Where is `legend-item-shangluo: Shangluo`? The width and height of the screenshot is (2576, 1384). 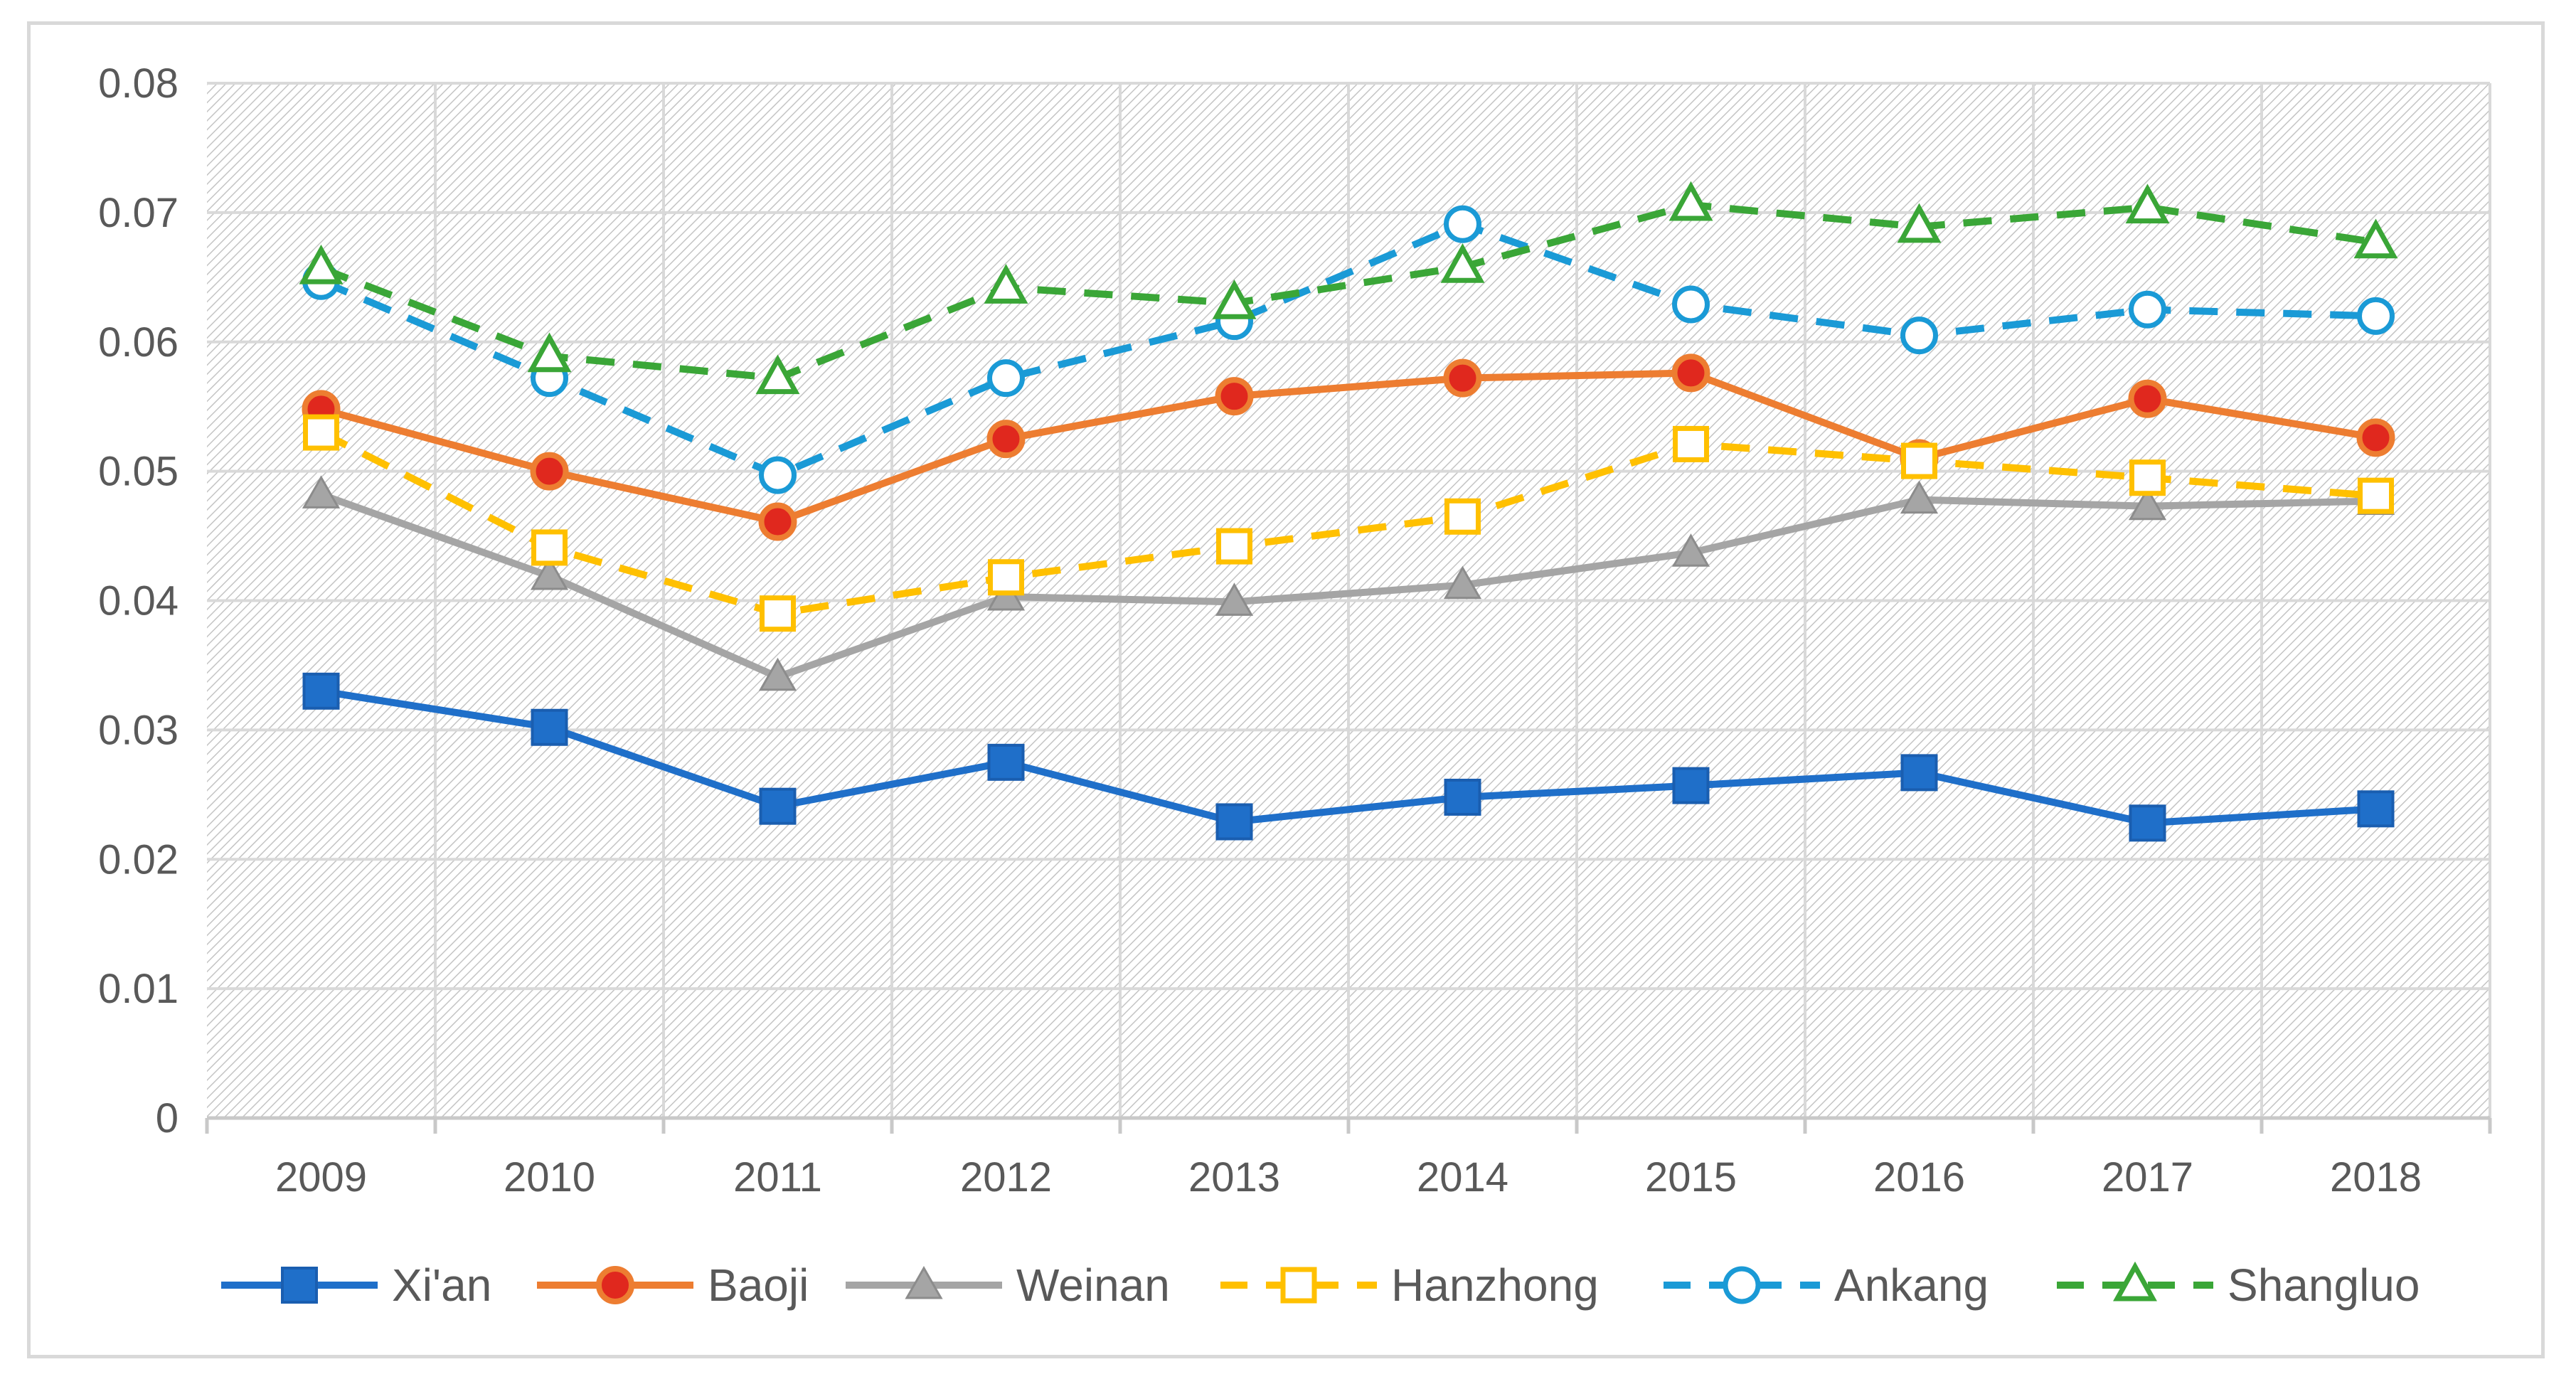 legend-item-shangluo: Shangluo is located at coordinates (2238, 1285).